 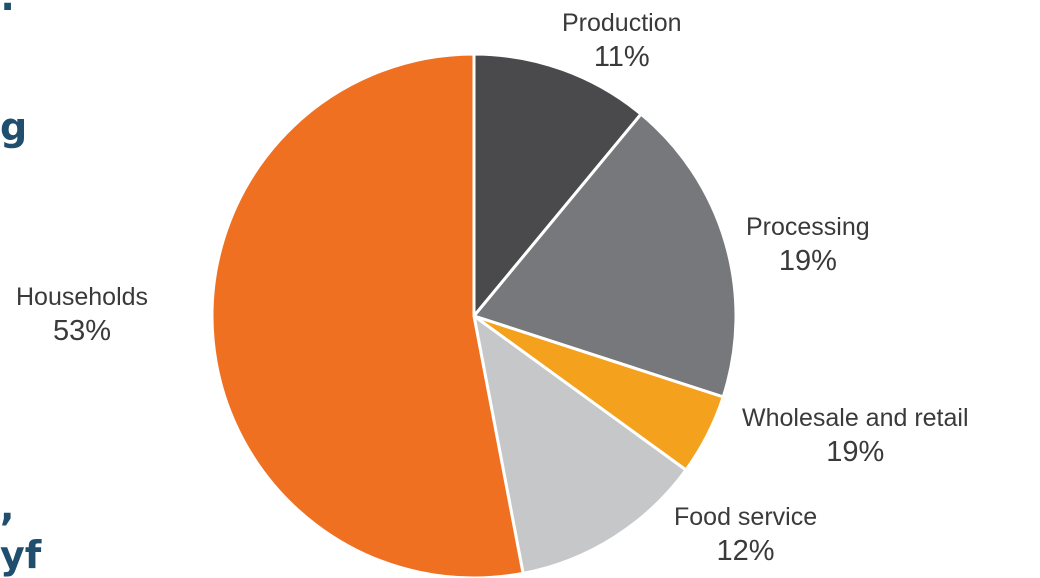 What do you see at coordinates (621, 57) in the screenshot?
I see `slice-percent: 11%` at bounding box center [621, 57].